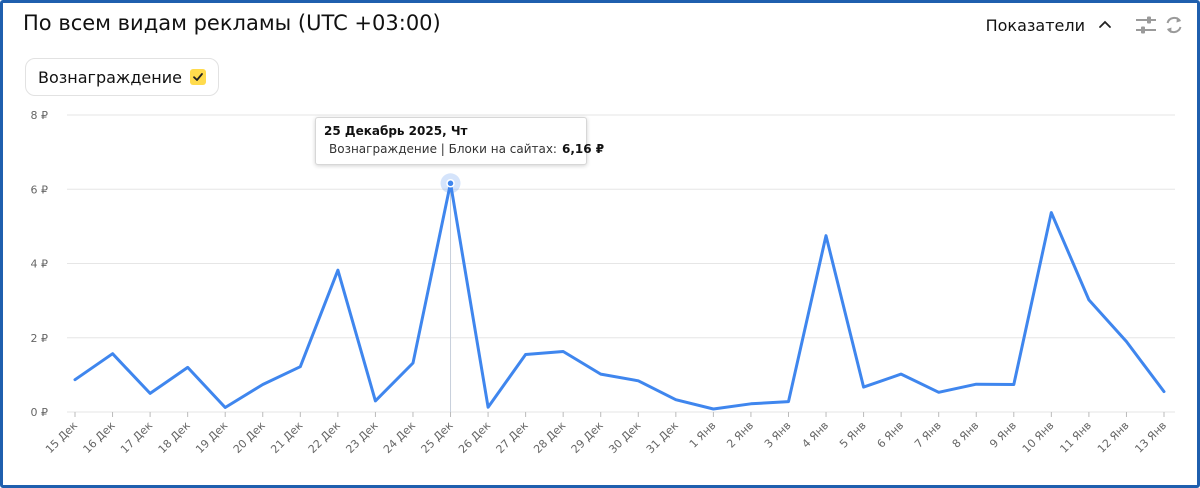 Image resolution: width=1200 pixels, height=488 pixels. Describe the element at coordinates (512, 437) in the screenshot. I see `x-tick-label: 27 Дек` at that location.